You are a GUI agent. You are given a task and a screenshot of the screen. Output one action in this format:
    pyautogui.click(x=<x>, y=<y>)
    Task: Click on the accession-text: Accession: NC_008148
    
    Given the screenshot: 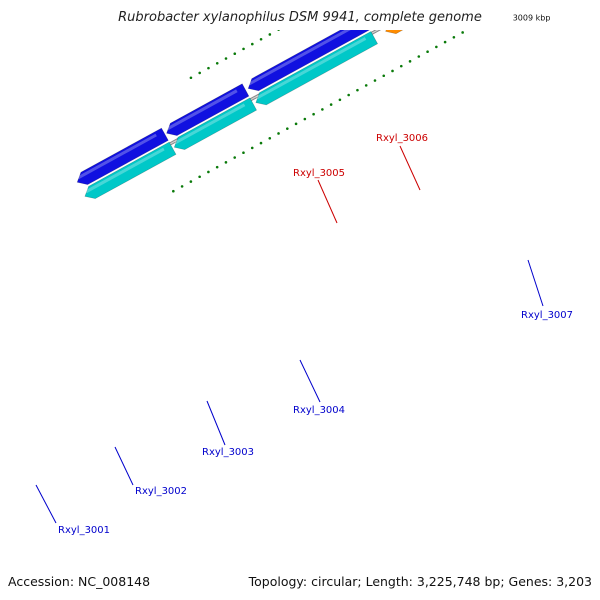 What is the action you would take?
    pyautogui.click(x=79, y=581)
    